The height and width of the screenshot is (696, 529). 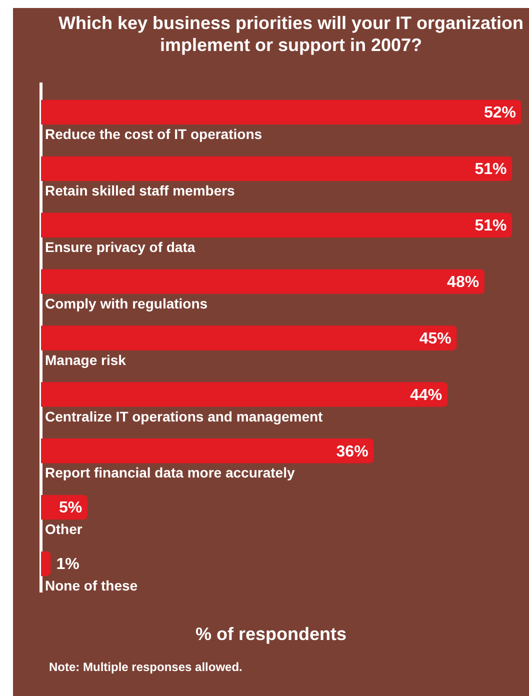 What do you see at coordinates (170, 472) in the screenshot?
I see `y-tick-label: Report financial data more accurately` at bounding box center [170, 472].